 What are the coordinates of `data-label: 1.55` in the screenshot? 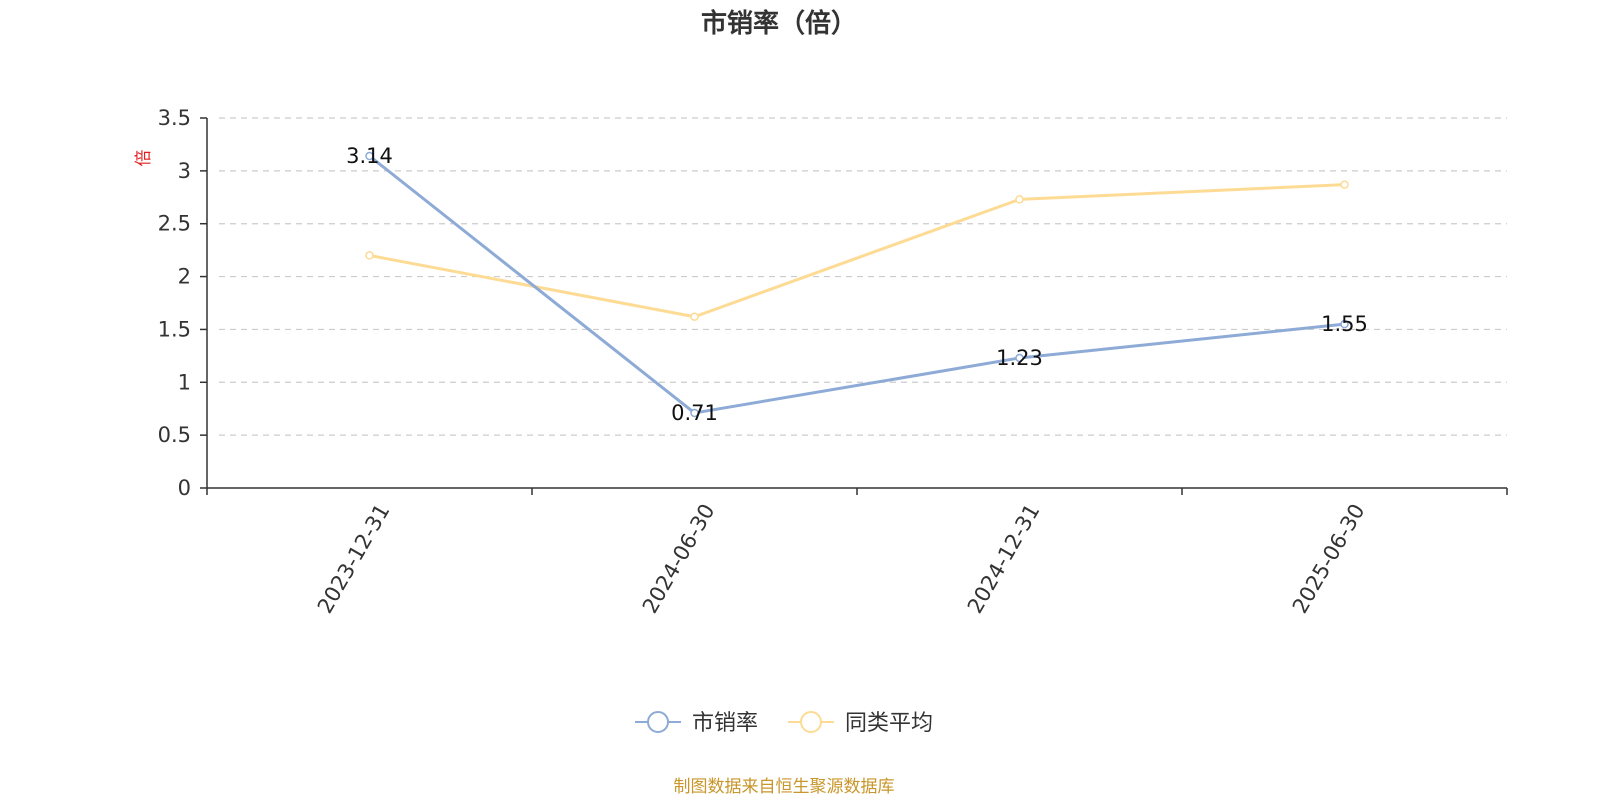 It's located at (1344, 324).